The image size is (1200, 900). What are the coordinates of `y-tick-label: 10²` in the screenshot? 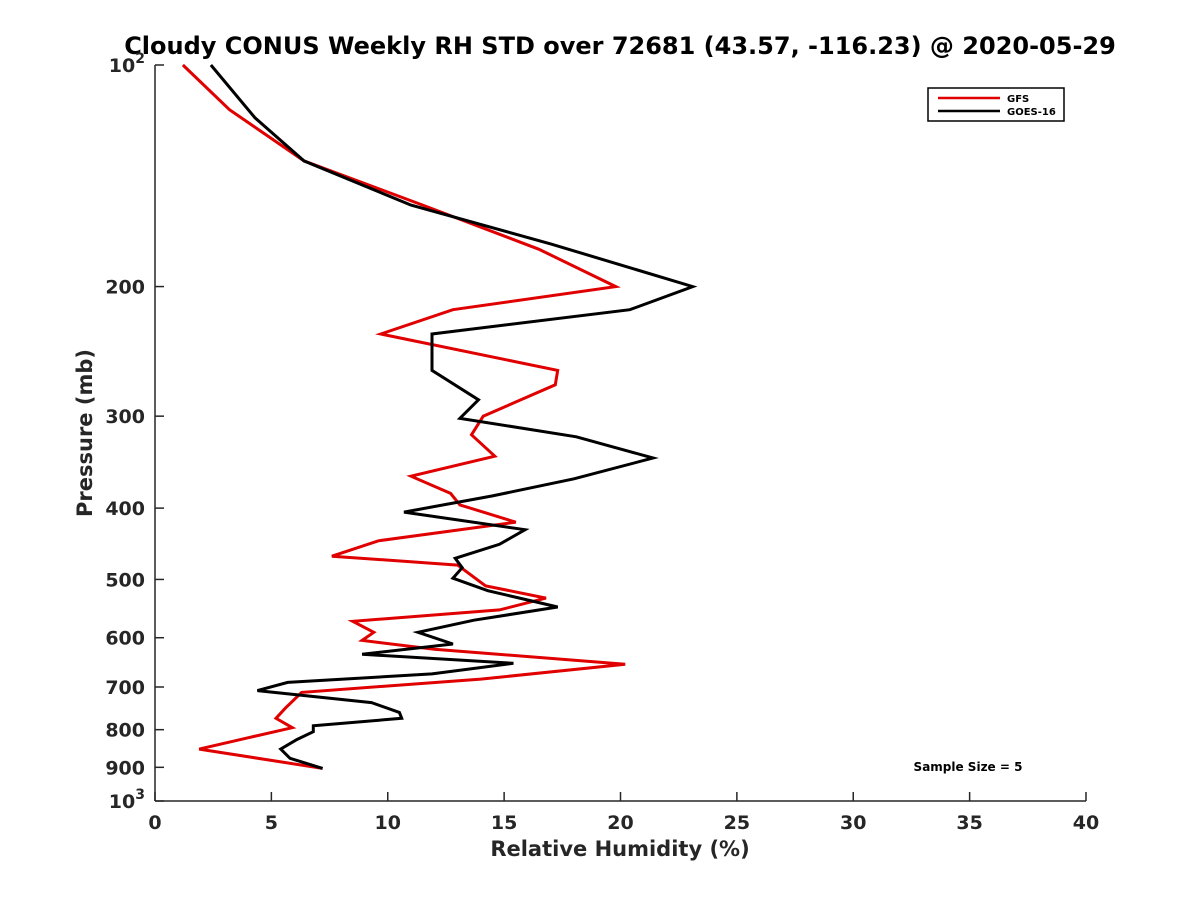 It's located at (127, 64).